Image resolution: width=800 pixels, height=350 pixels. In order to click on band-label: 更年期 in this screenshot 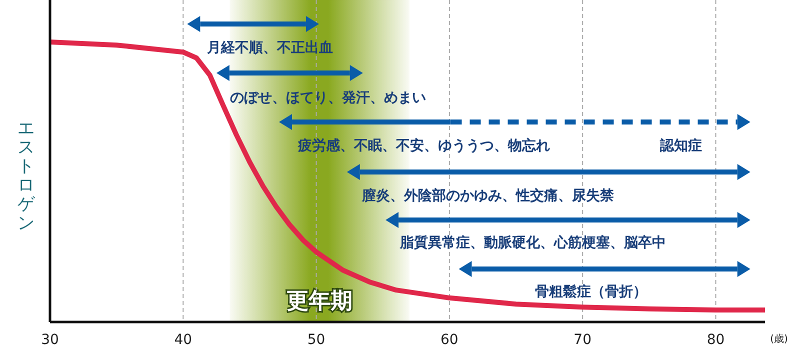, I will do `click(319, 301)`.